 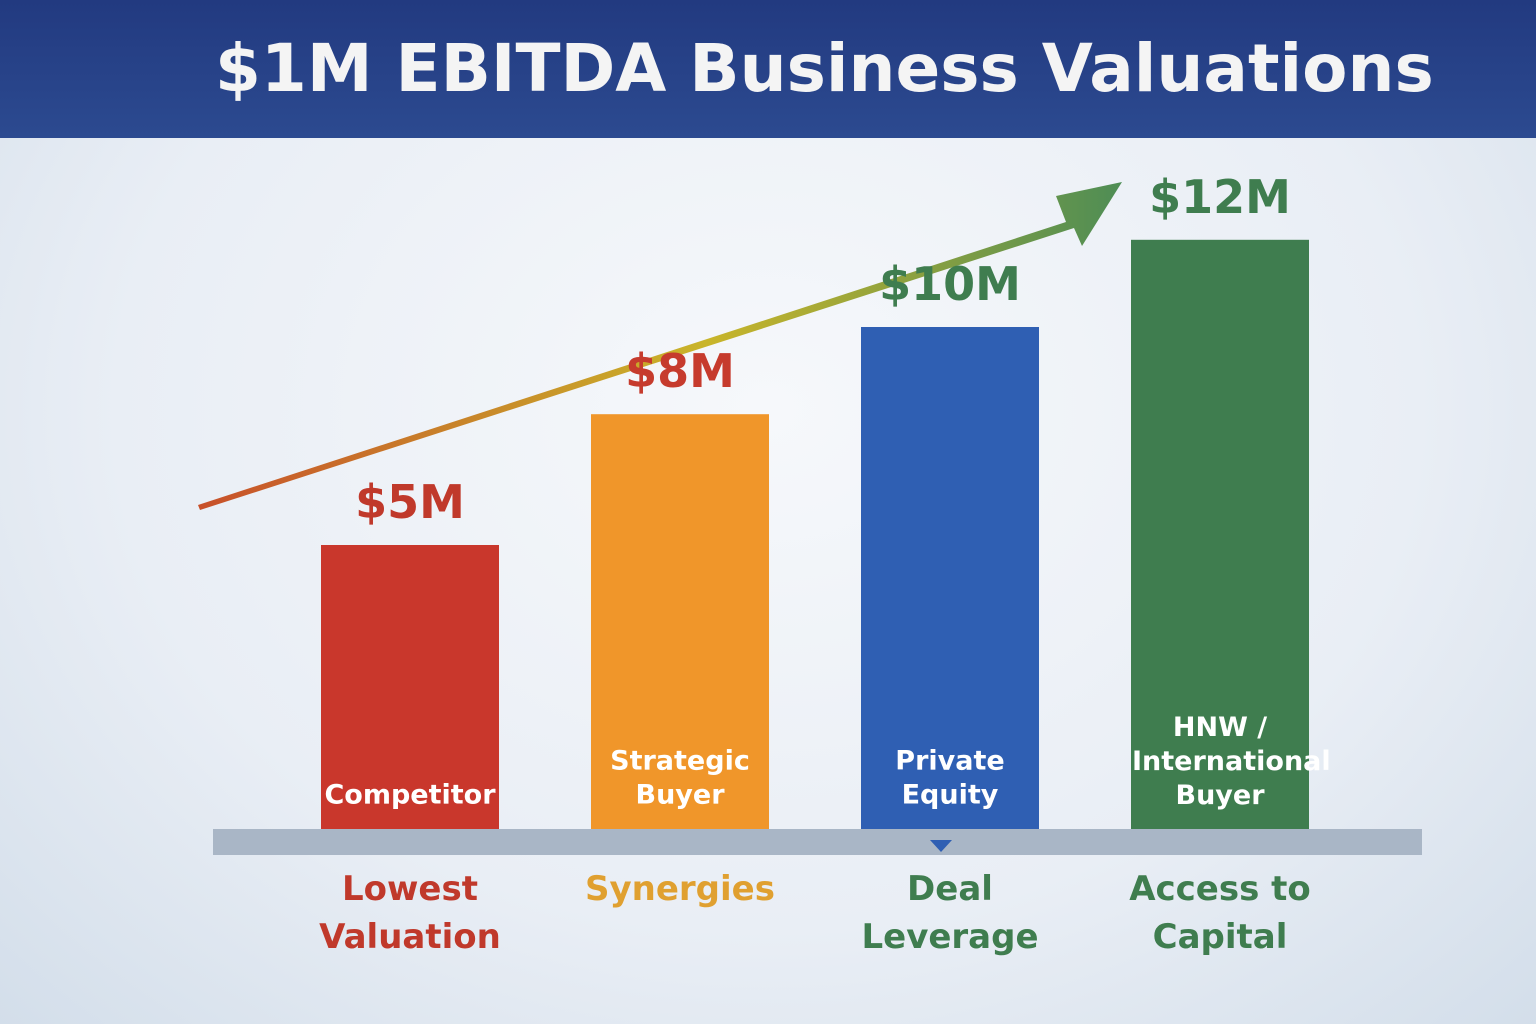 What do you see at coordinates (680, 889) in the screenshot?
I see `note-label: Synergies` at bounding box center [680, 889].